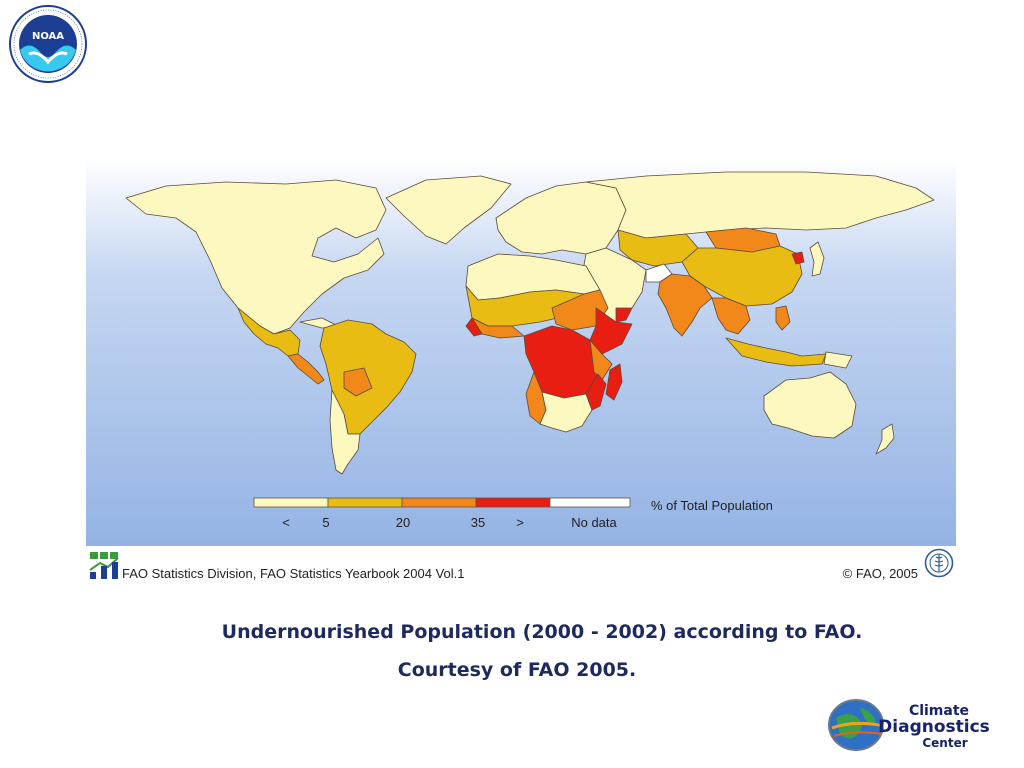  I want to click on south-america-south, so click(345, 432).